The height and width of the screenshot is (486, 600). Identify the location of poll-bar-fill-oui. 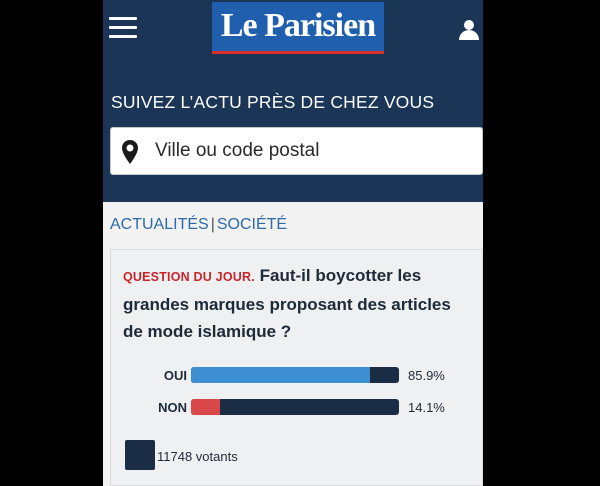
(280, 375).